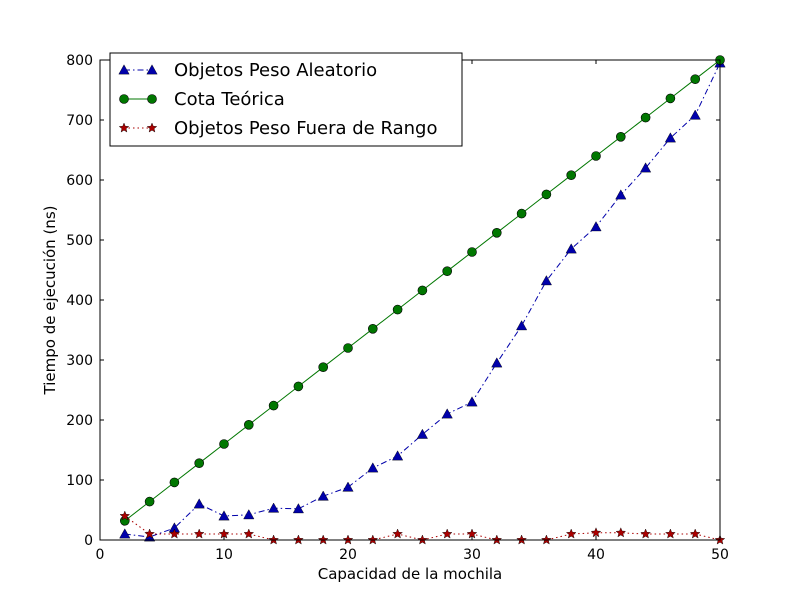 Image resolution: width=800 pixels, height=600 pixels. Describe the element at coordinates (79, 61) in the screenshot. I see `y-tick-label: 800` at that location.